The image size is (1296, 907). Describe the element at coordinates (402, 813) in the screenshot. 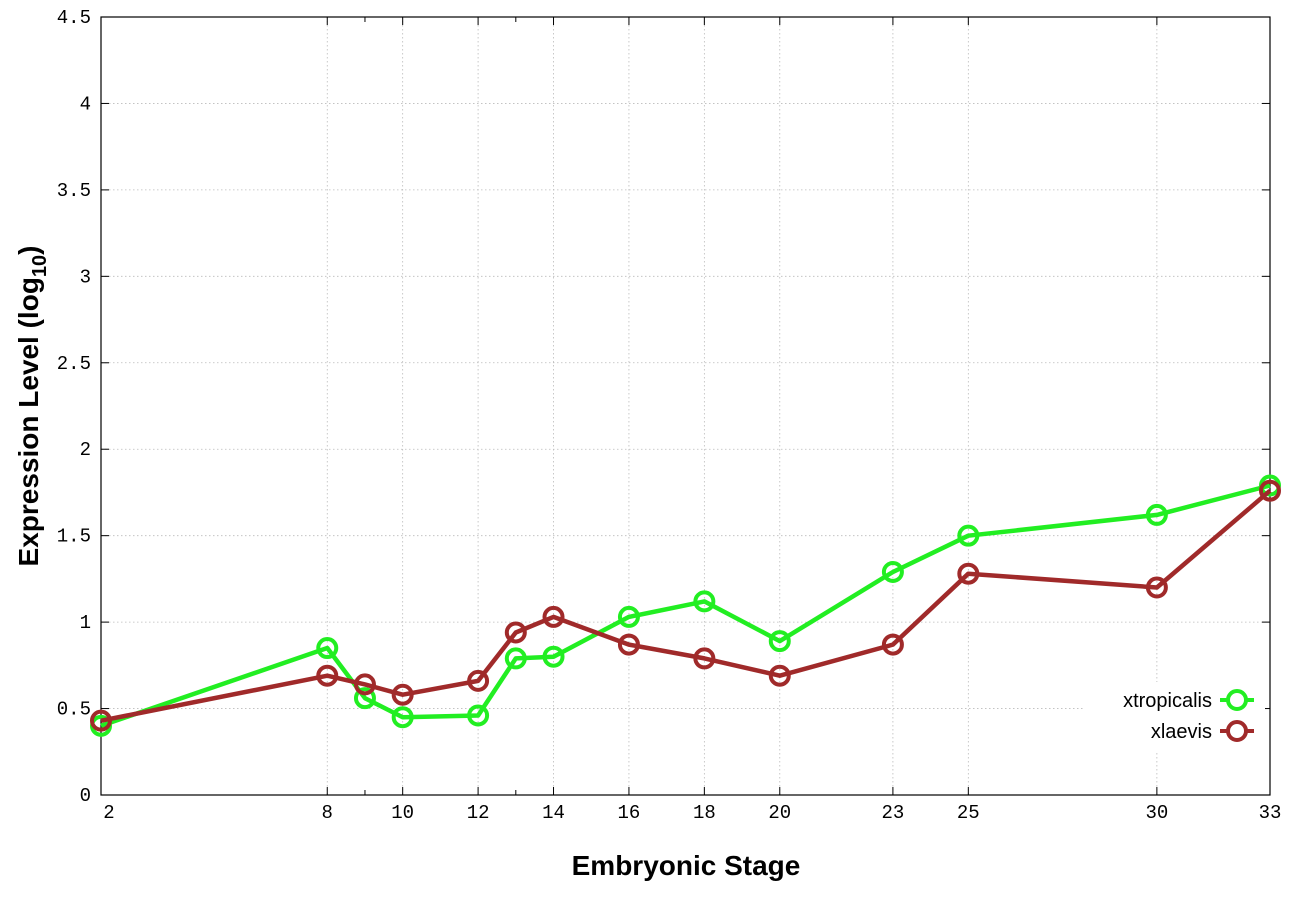

I see `x-tick-label: 10` at that location.